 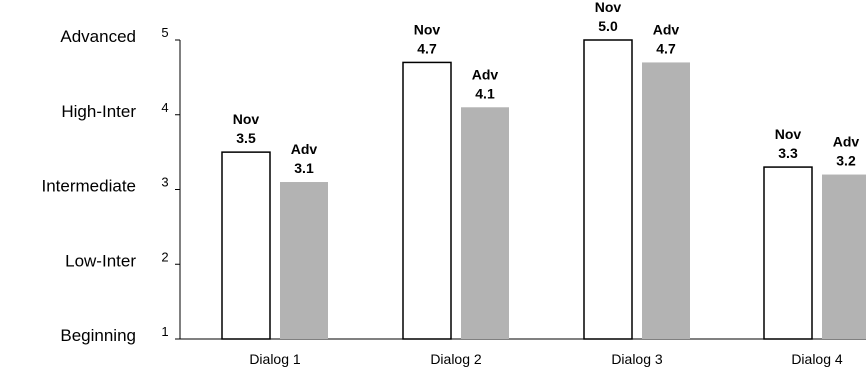 What do you see at coordinates (98, 335) in the screenshot?
I see `proficiency-level-label: Beginning` at bounding box center [98, 335].